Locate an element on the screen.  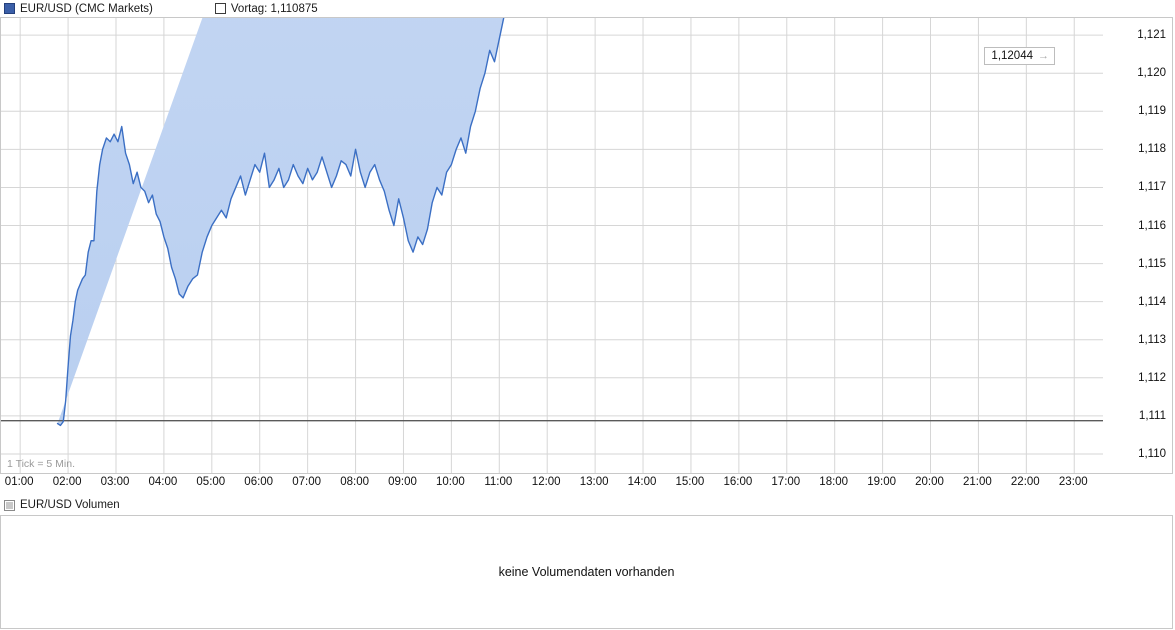
volume-legend-label: EUR/USD Volumen is located at coordinates (70, 505).